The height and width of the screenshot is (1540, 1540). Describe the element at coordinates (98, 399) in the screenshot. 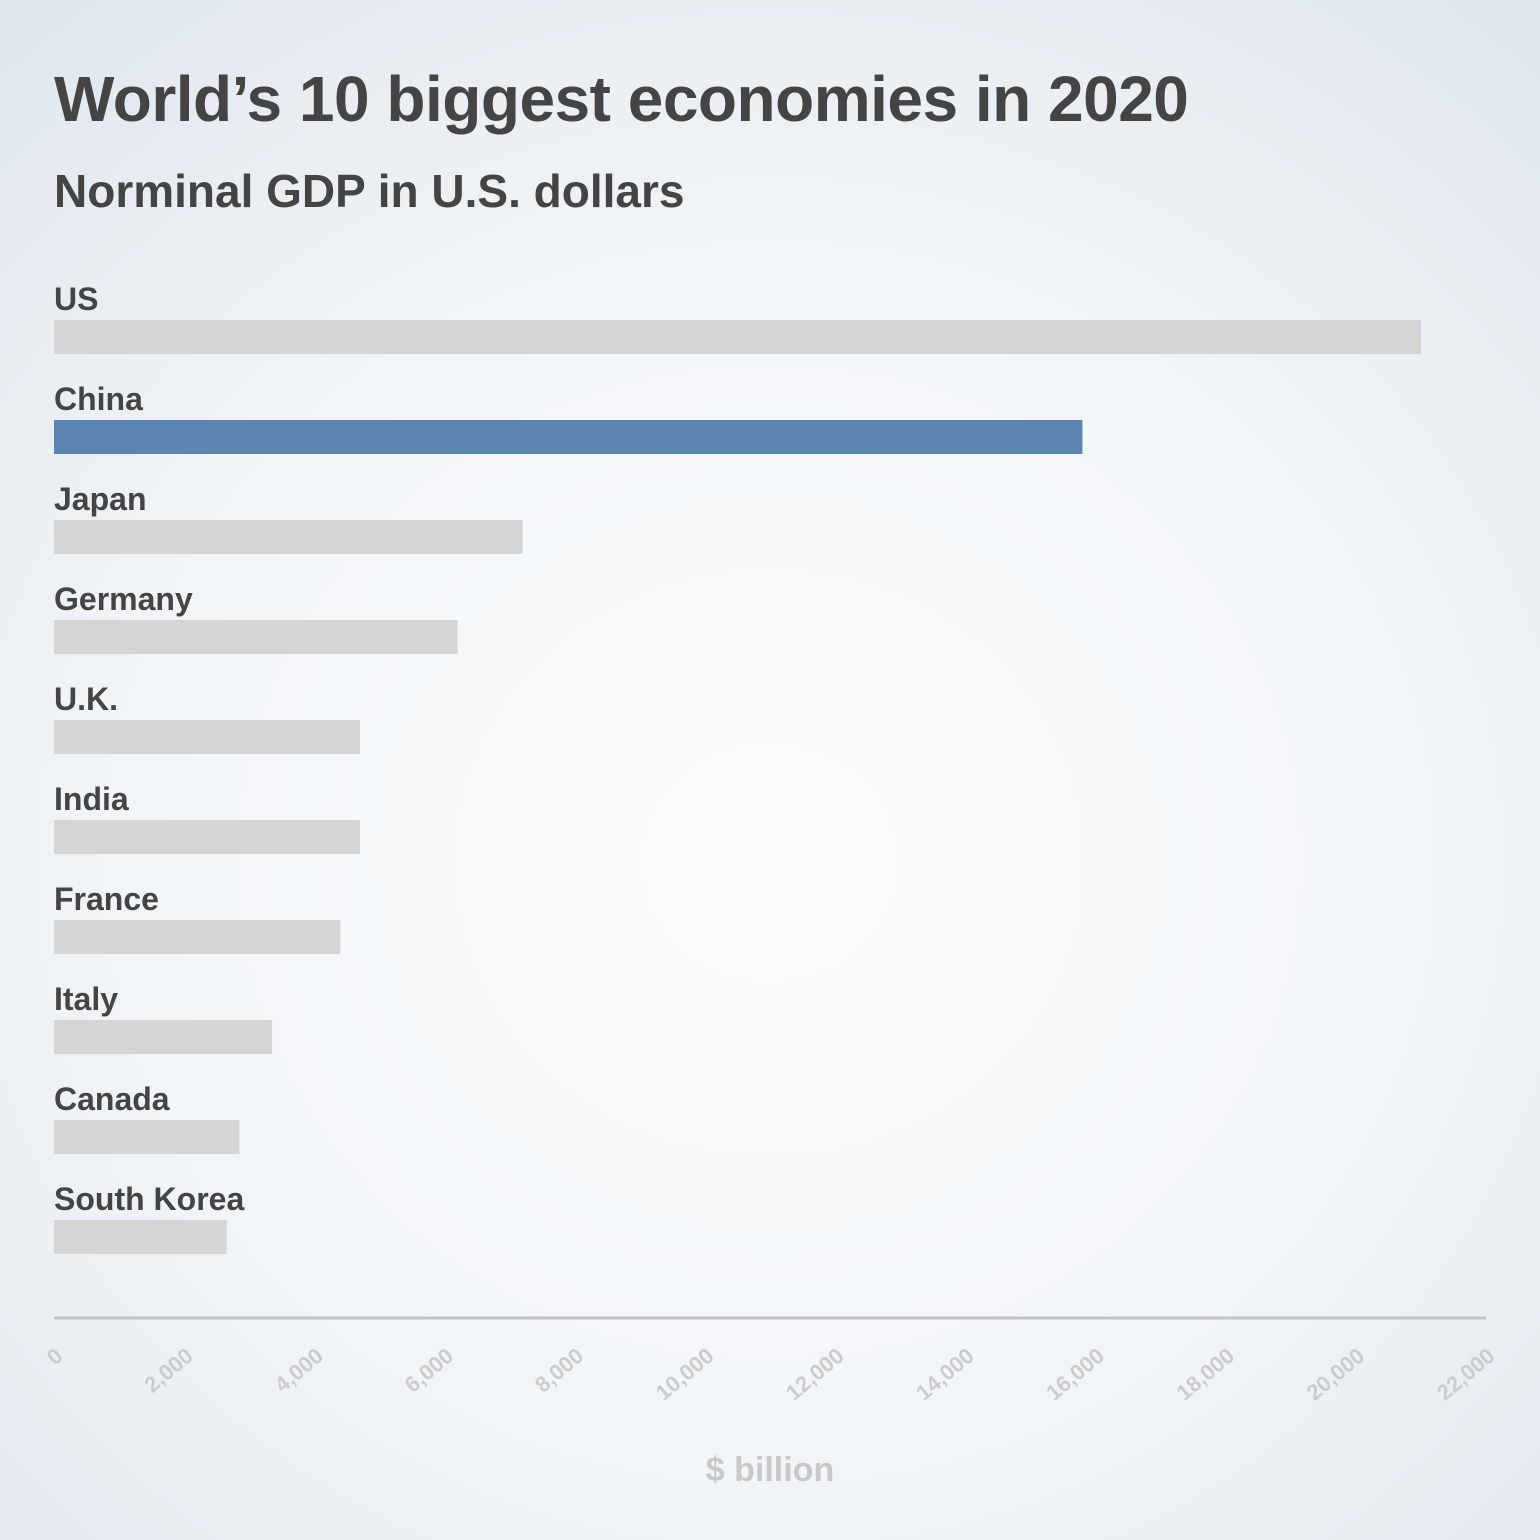

I see `category-label-china: China` at that location.